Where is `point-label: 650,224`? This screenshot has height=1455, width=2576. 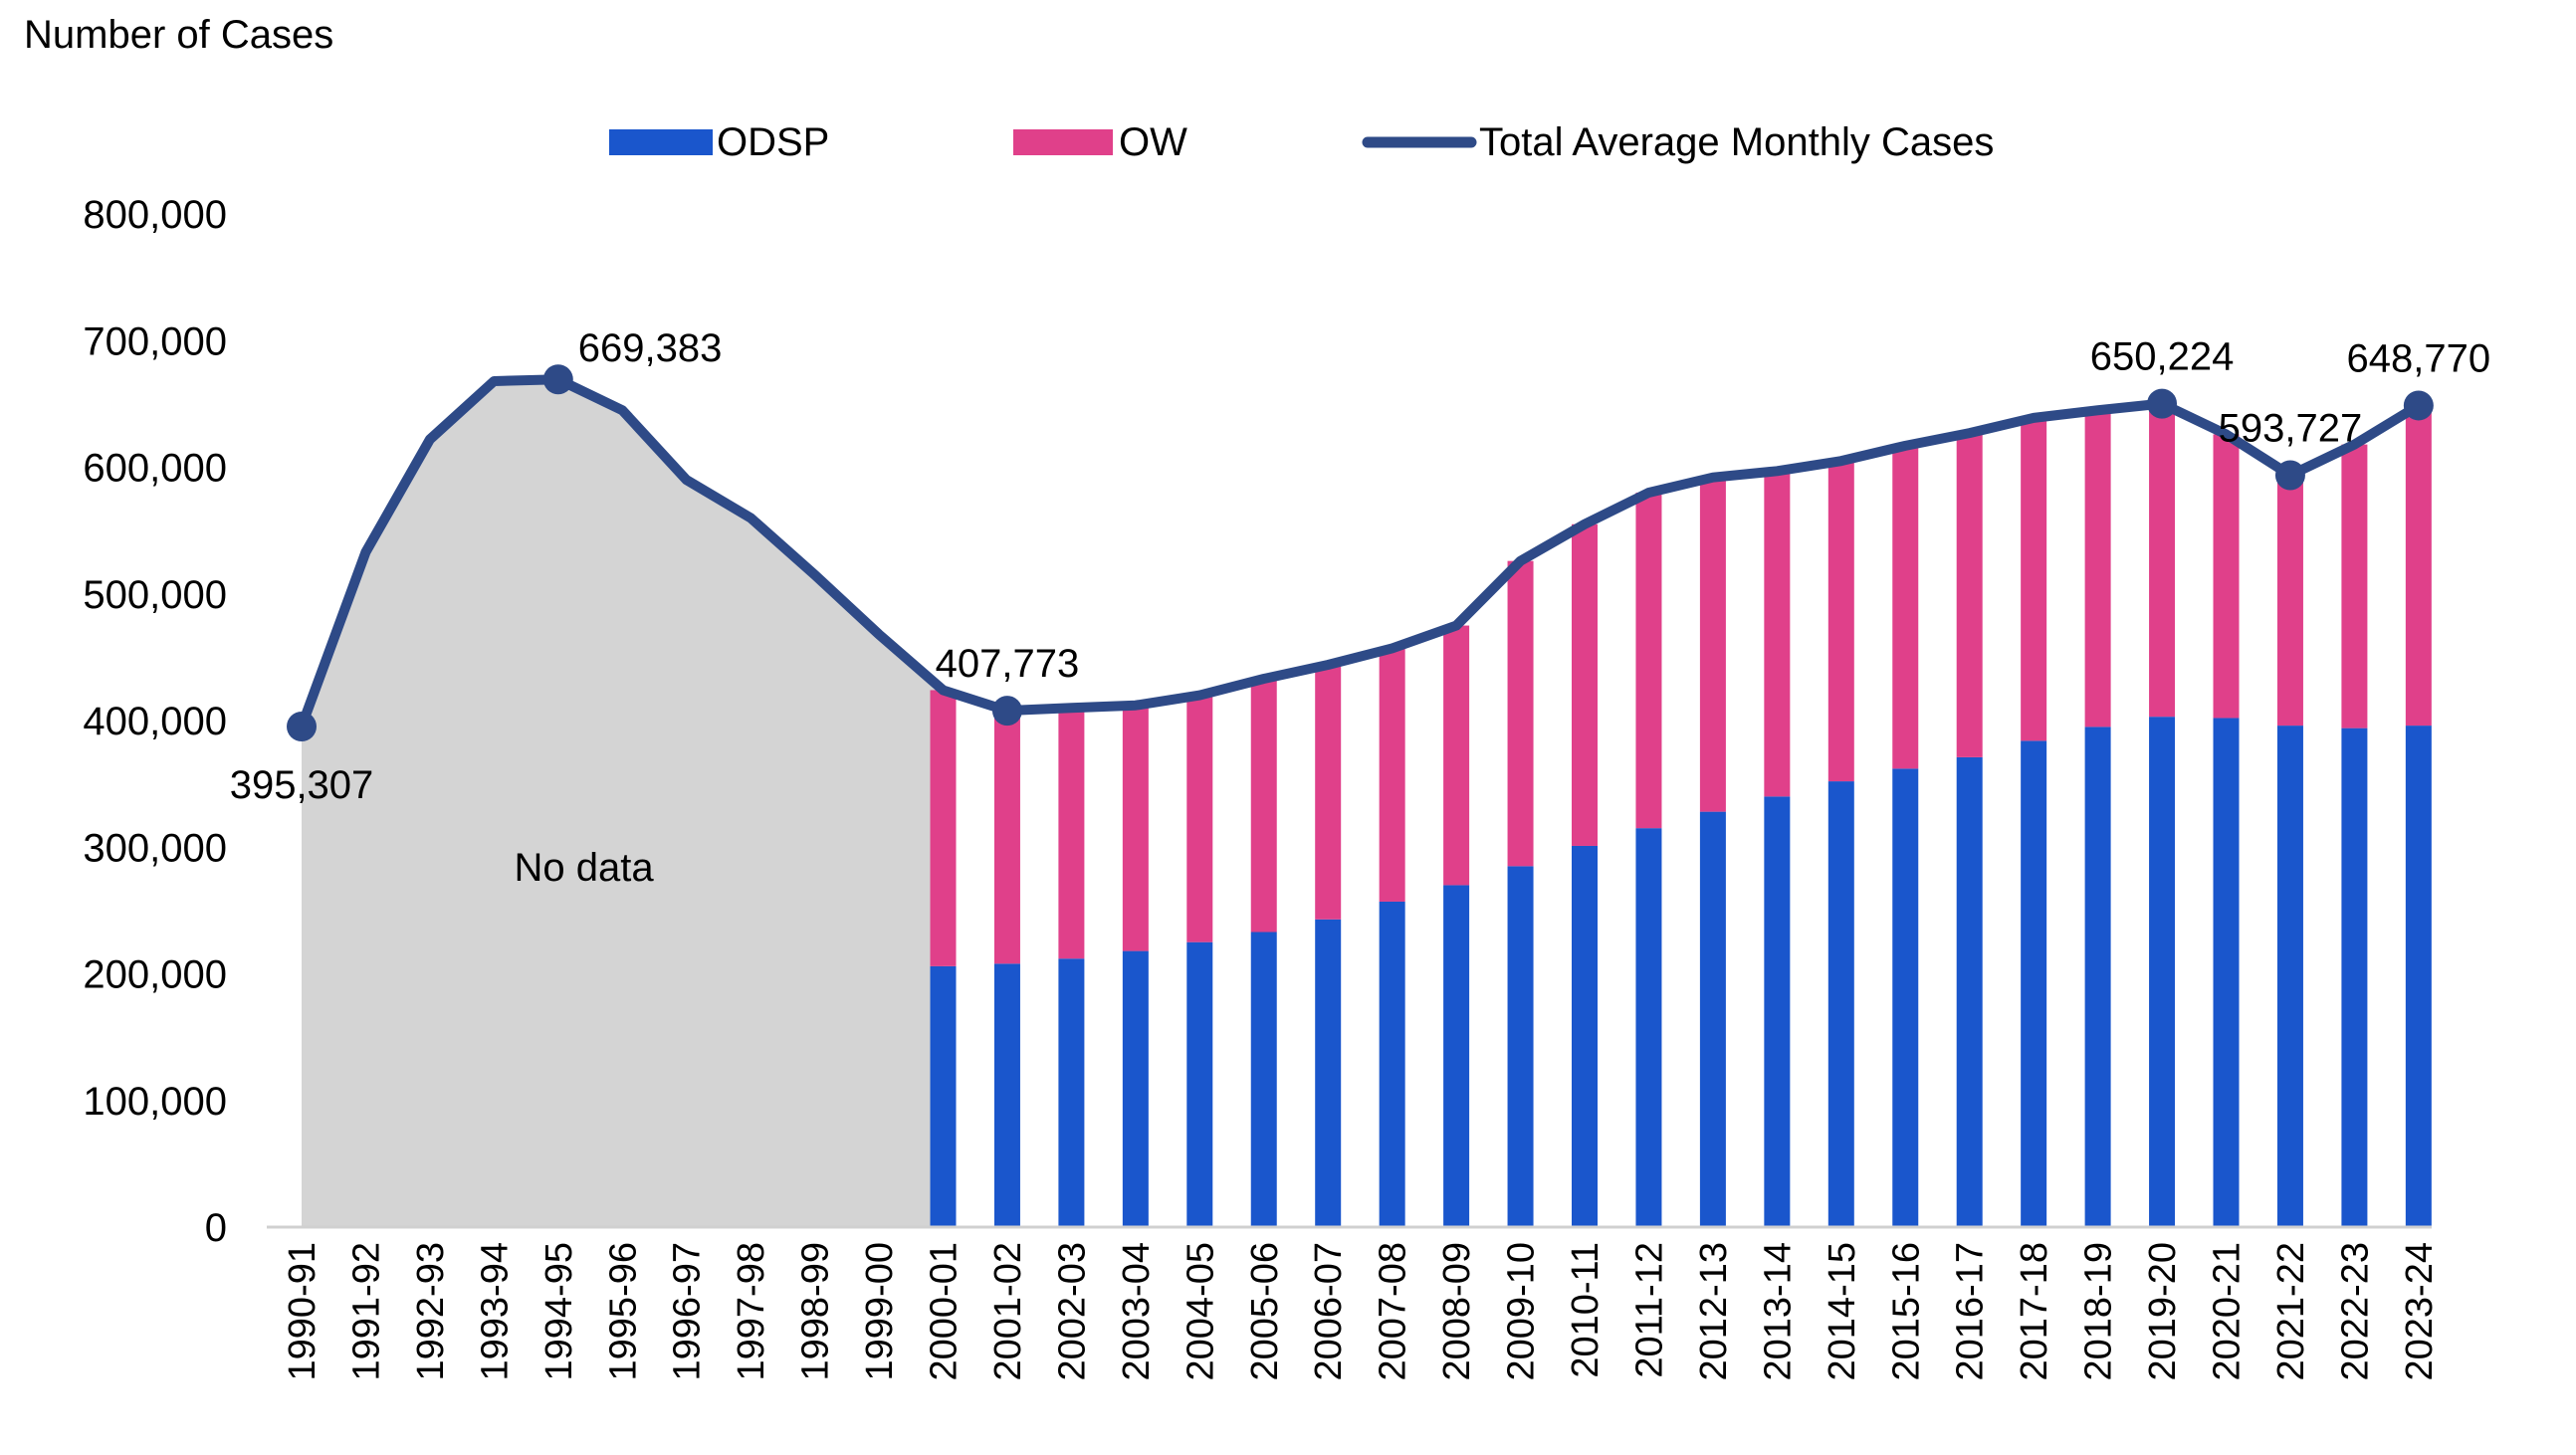
point-label: 650,224 is located at coordinates (2162, 357).